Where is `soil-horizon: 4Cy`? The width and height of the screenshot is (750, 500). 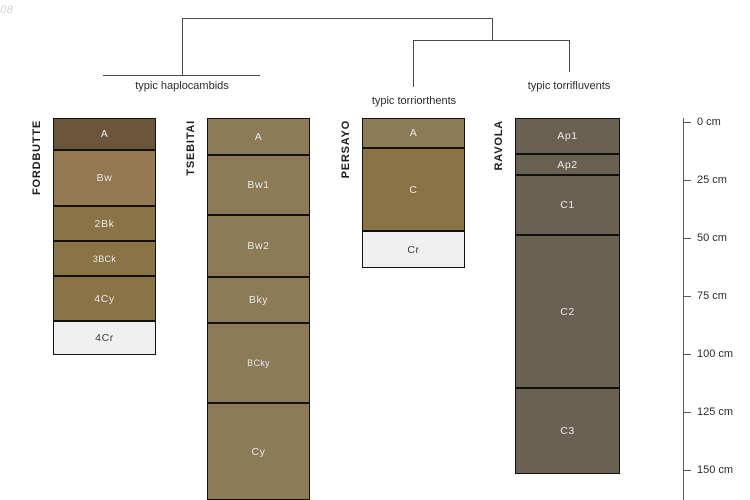 soil-horizon: 4Cy is located at coordinates (104, 298).